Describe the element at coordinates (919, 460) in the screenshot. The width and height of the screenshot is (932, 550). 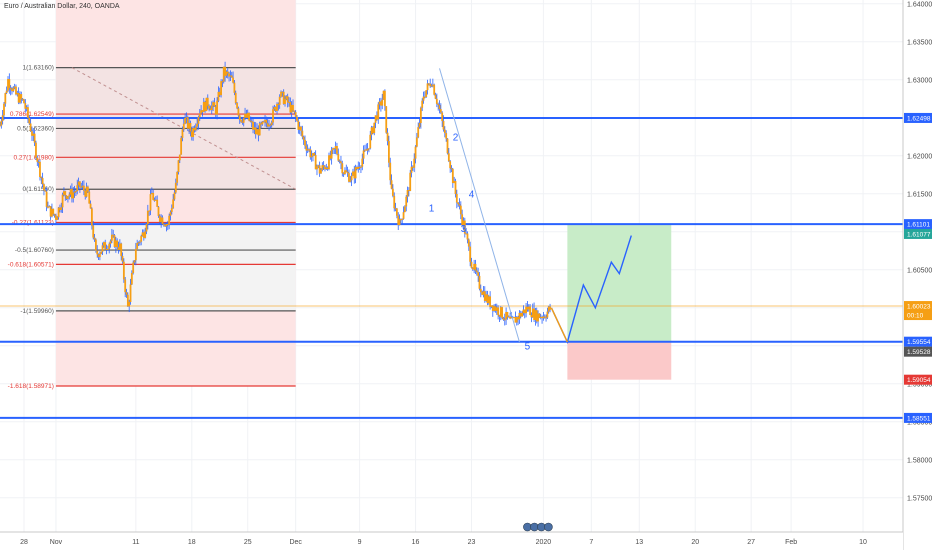
I see `price-tick-label: 1.58000` at that location.